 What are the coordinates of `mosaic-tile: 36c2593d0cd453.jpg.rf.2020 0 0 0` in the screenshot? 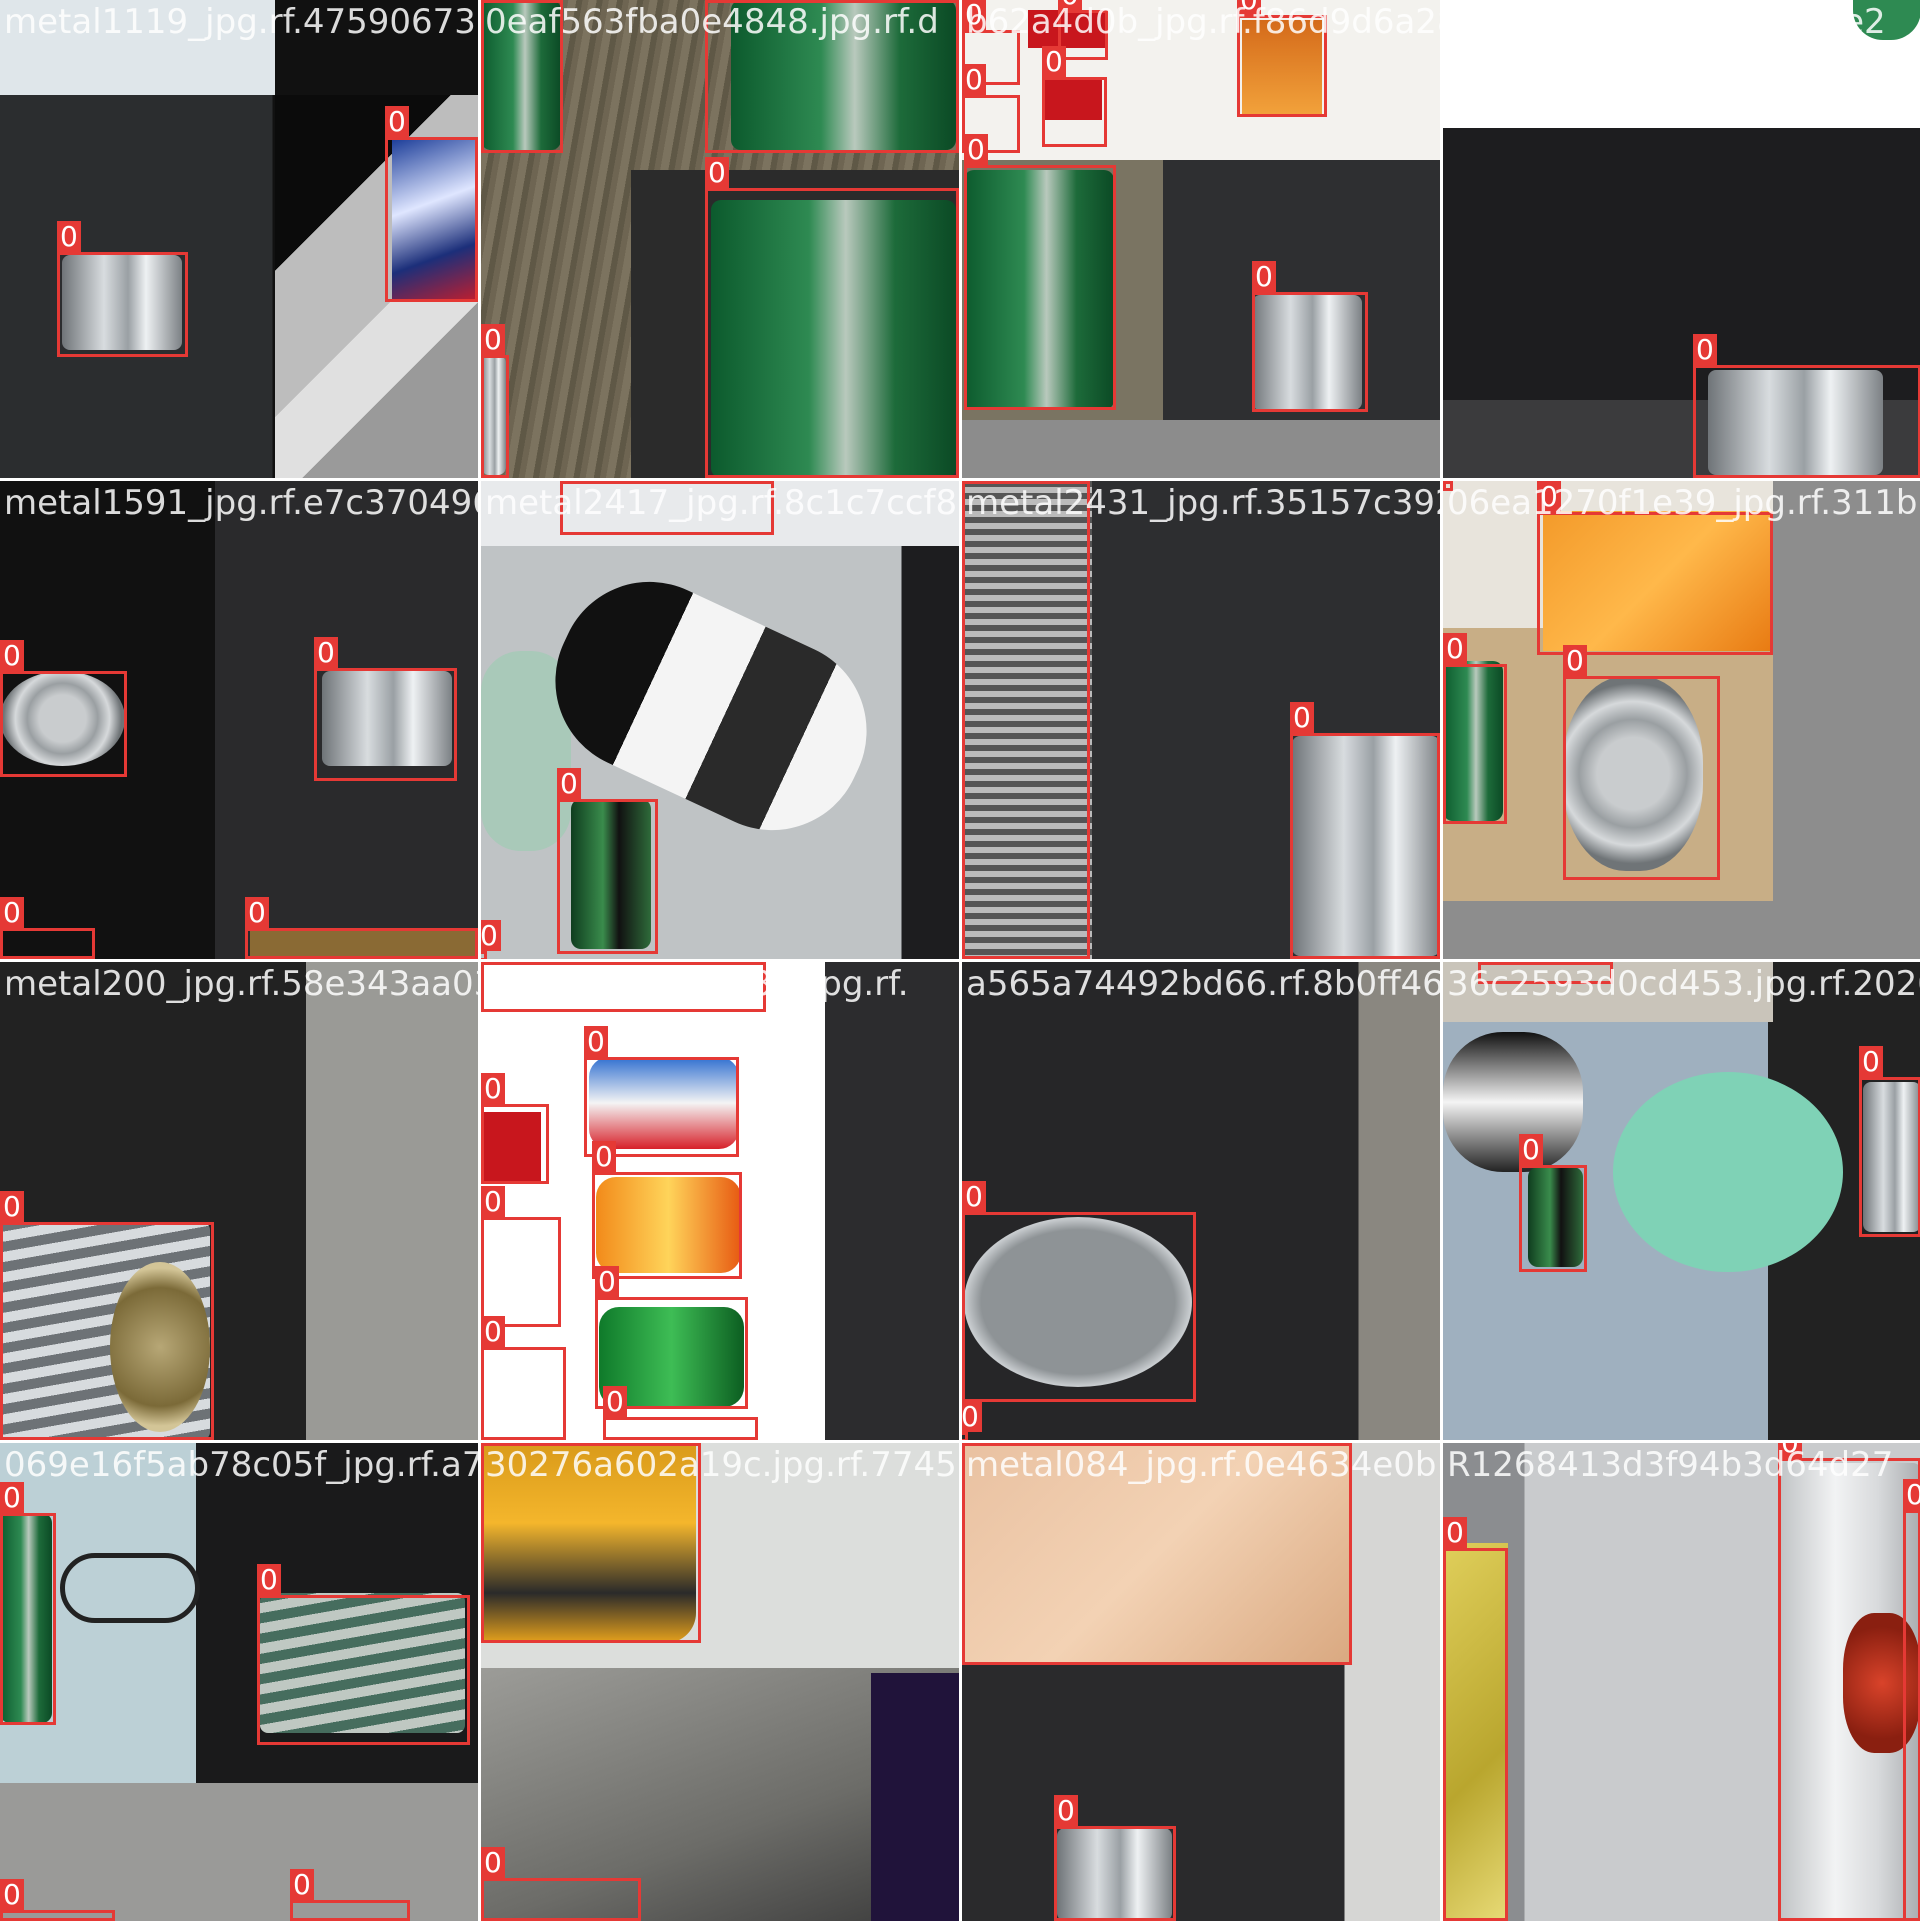 It's located at (1681, 1201).